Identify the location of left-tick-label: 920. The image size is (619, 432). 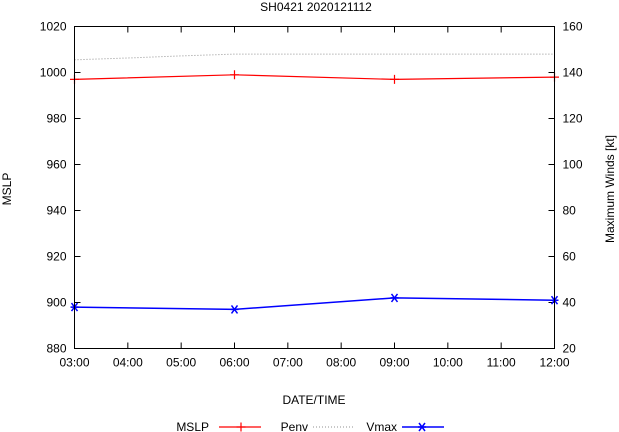
(56, 257).